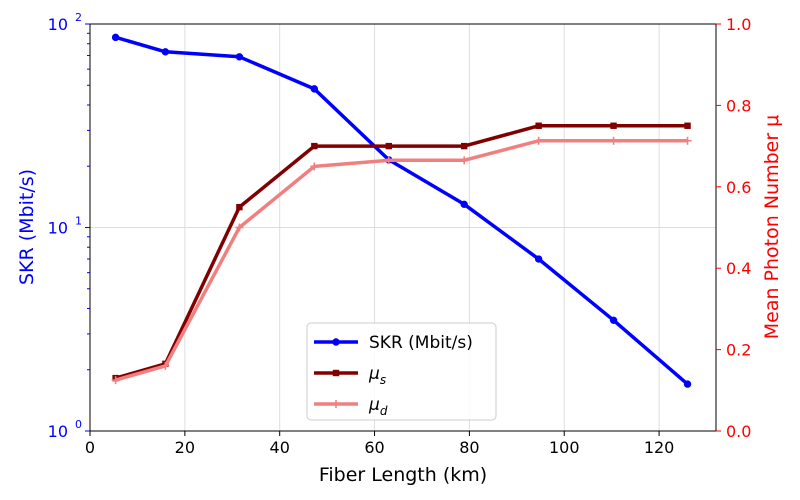 The width and height of the screenshot is (800, 500). I want to click on legend-label: μs, so click(377, 375).